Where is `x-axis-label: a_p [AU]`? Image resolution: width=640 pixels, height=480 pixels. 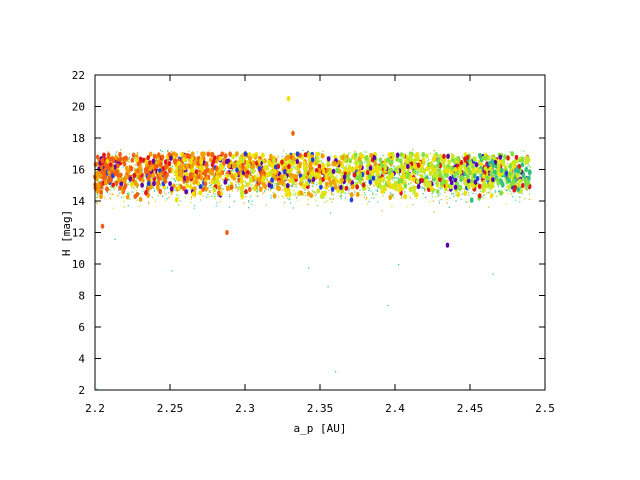 x-axis-label: a_p [AU] is located at coordinates (320, 428).